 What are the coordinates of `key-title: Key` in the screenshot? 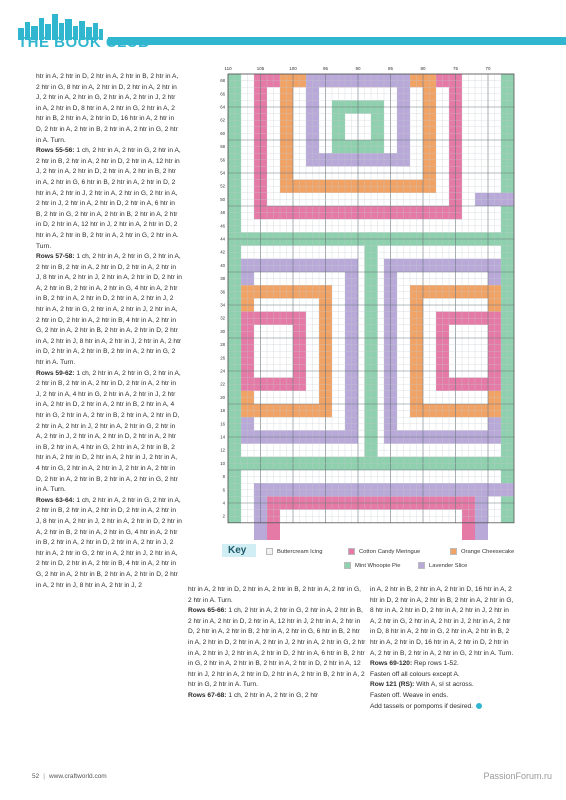 It's located at (239, 550).